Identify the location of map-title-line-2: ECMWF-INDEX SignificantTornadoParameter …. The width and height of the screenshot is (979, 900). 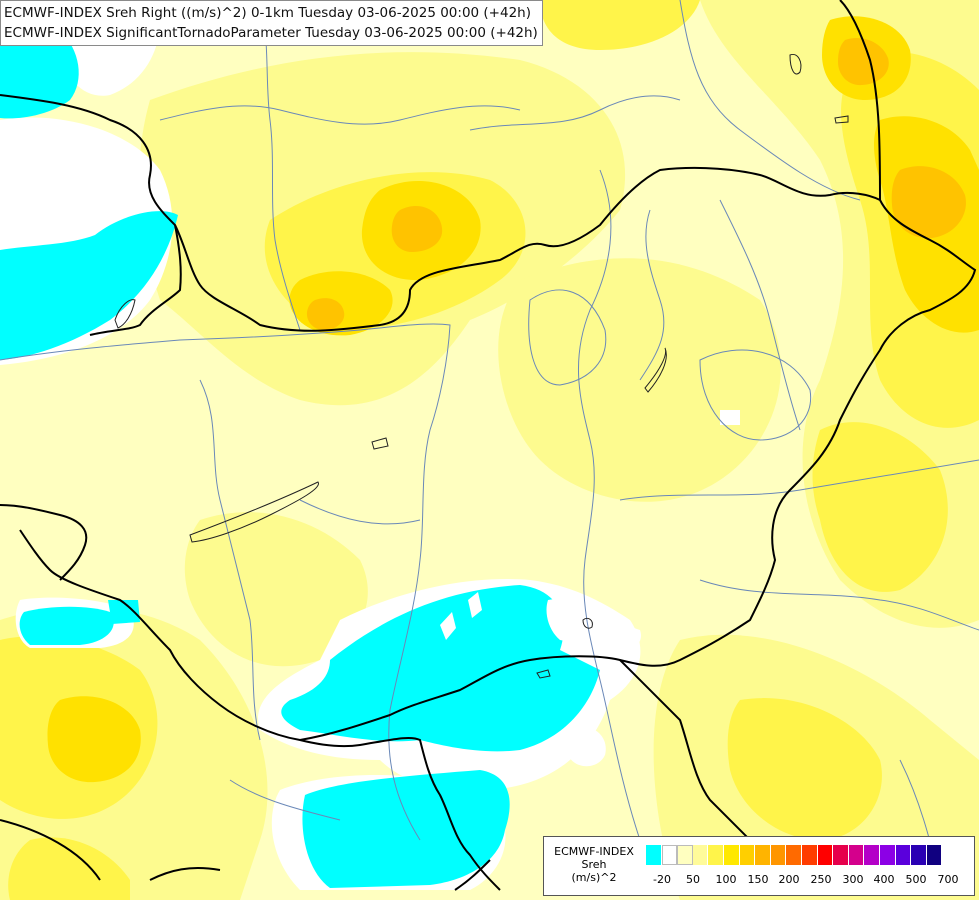
(271, 33).